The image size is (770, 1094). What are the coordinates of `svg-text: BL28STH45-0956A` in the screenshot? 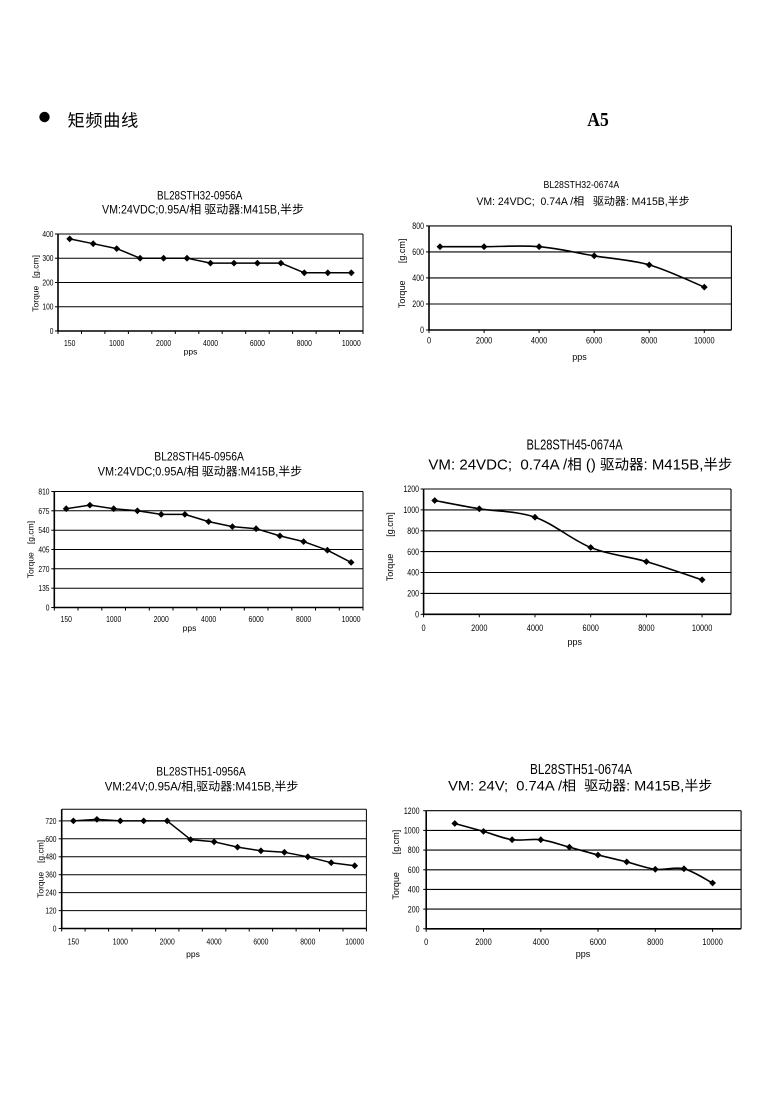 It's located at (199, 457).